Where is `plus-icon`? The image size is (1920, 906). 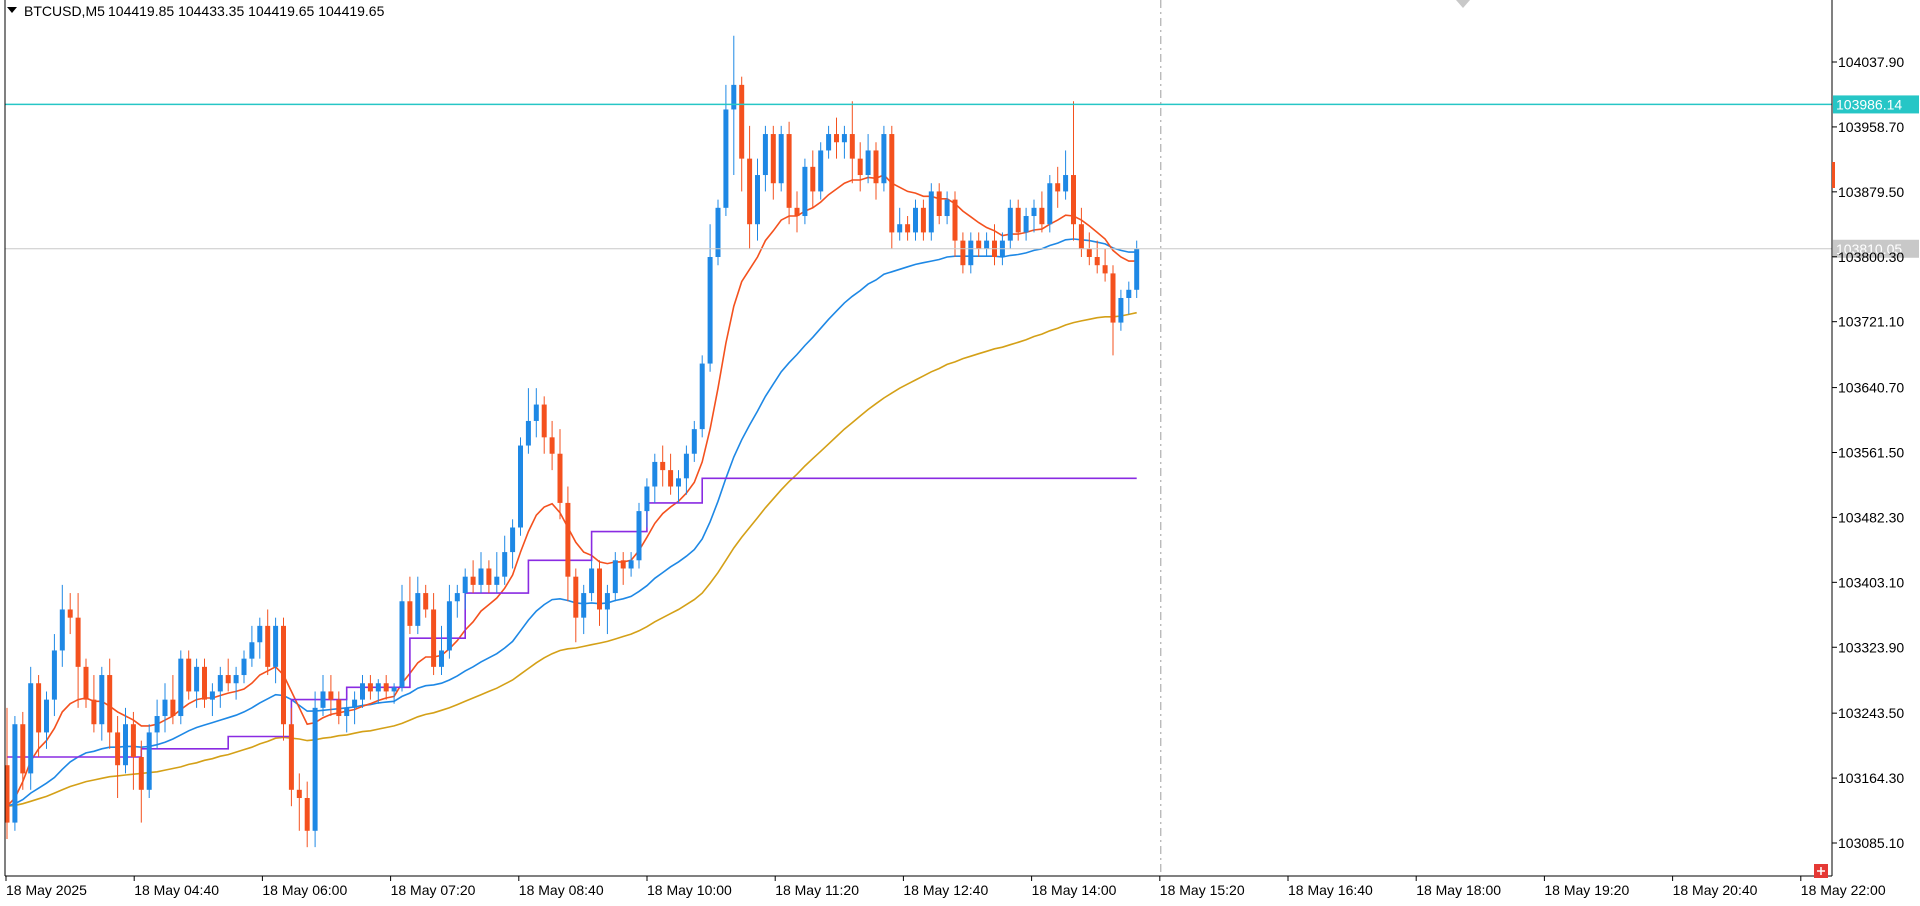
plus-icon is located at coordinates (1821, 871).